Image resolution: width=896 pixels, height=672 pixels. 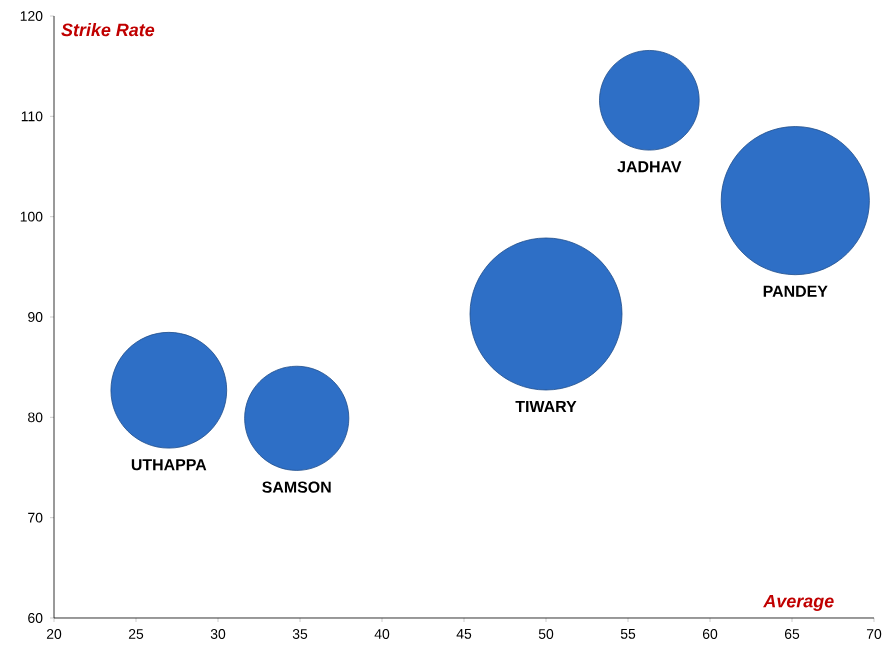 What do you see at coordinates (798, 602) in the screenshot?
I see `x-axis-title: Average` at bounding box center [798, 602].